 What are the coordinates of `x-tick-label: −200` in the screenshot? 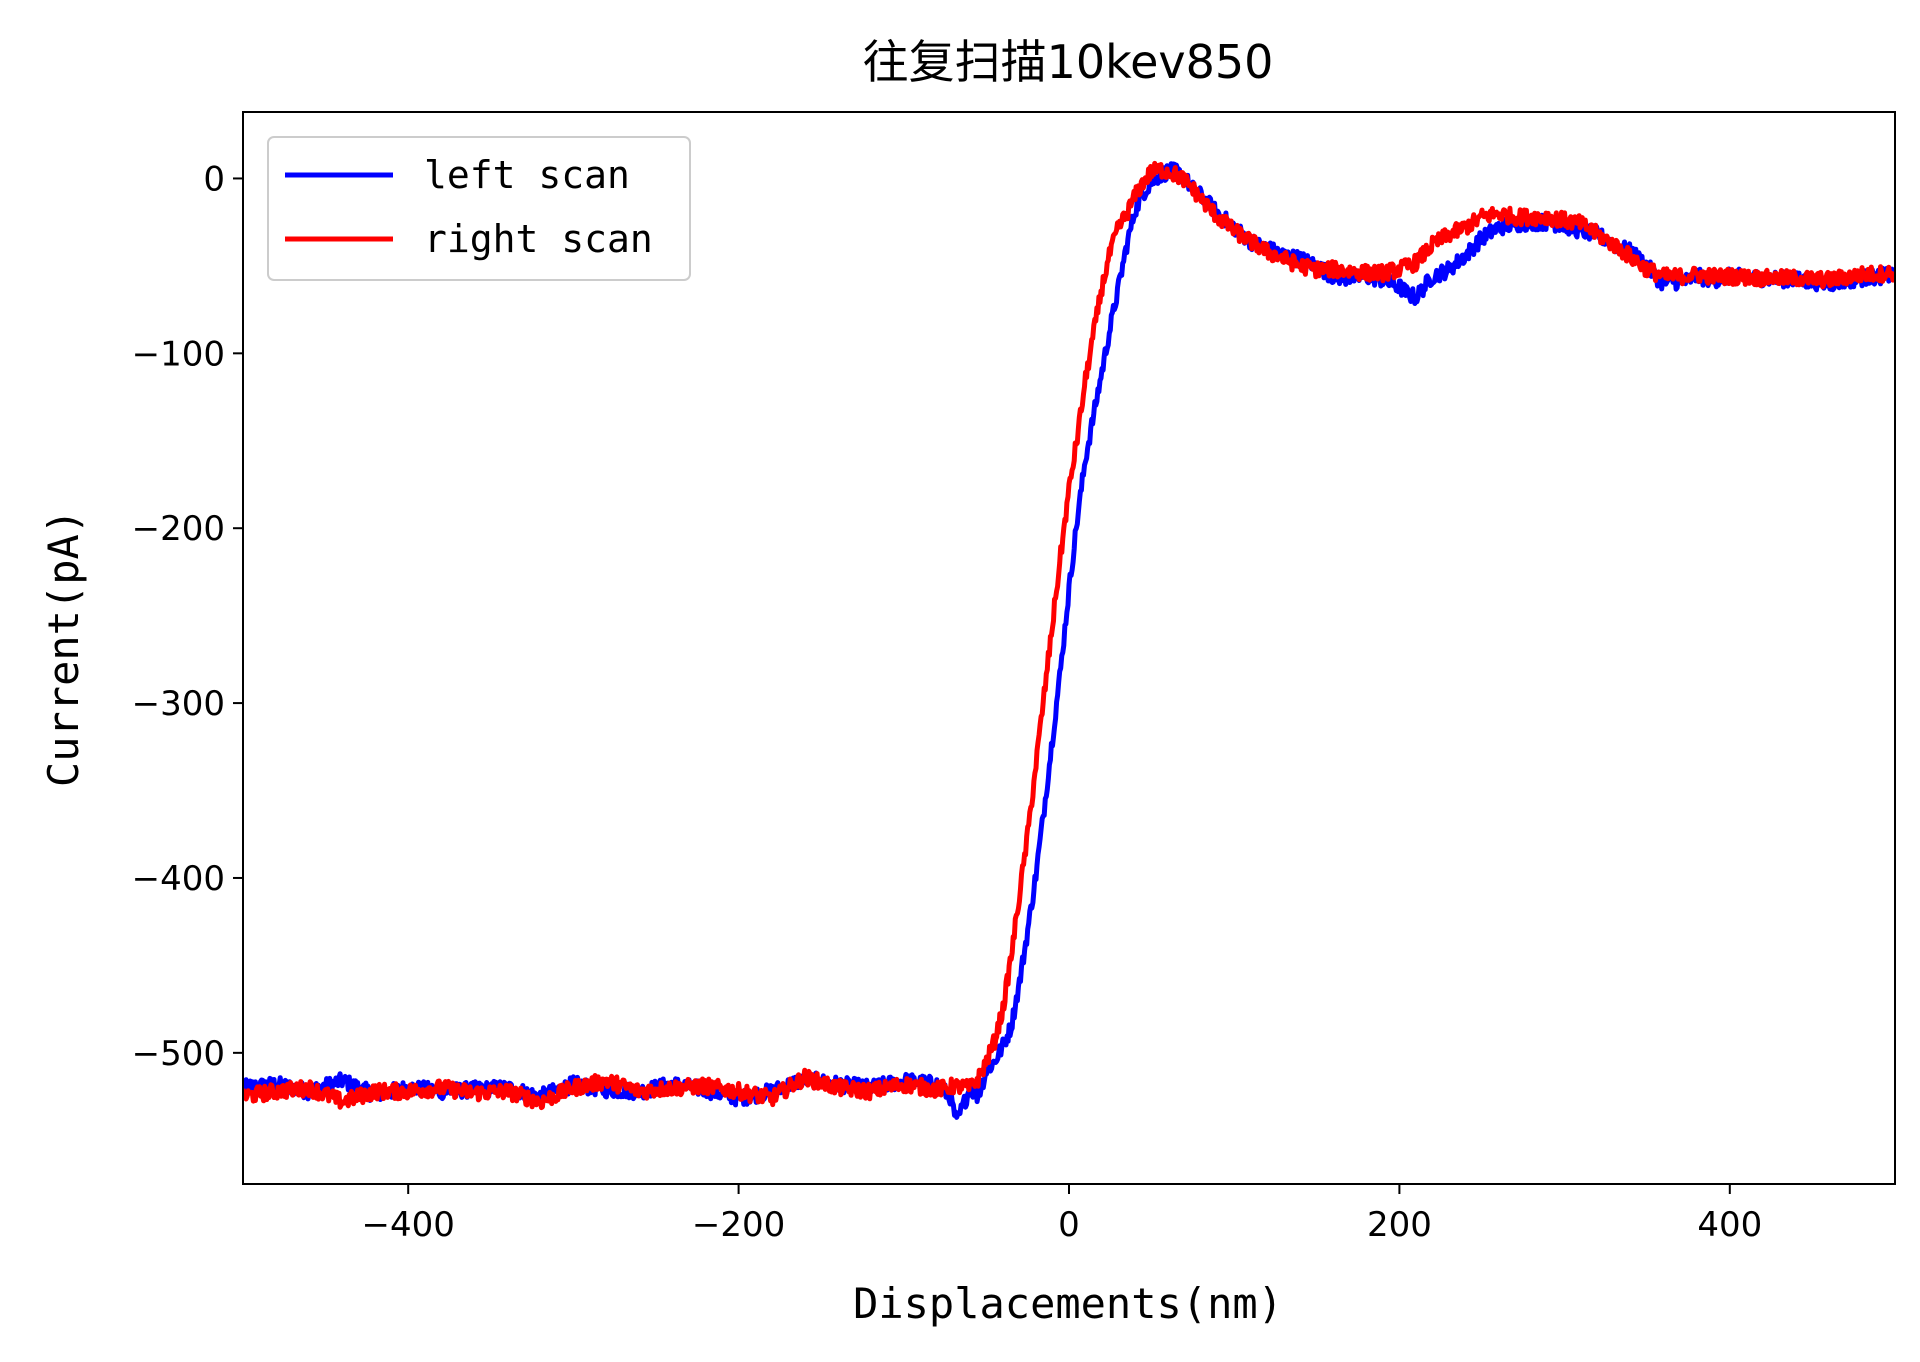 It's located at (738, 1225).